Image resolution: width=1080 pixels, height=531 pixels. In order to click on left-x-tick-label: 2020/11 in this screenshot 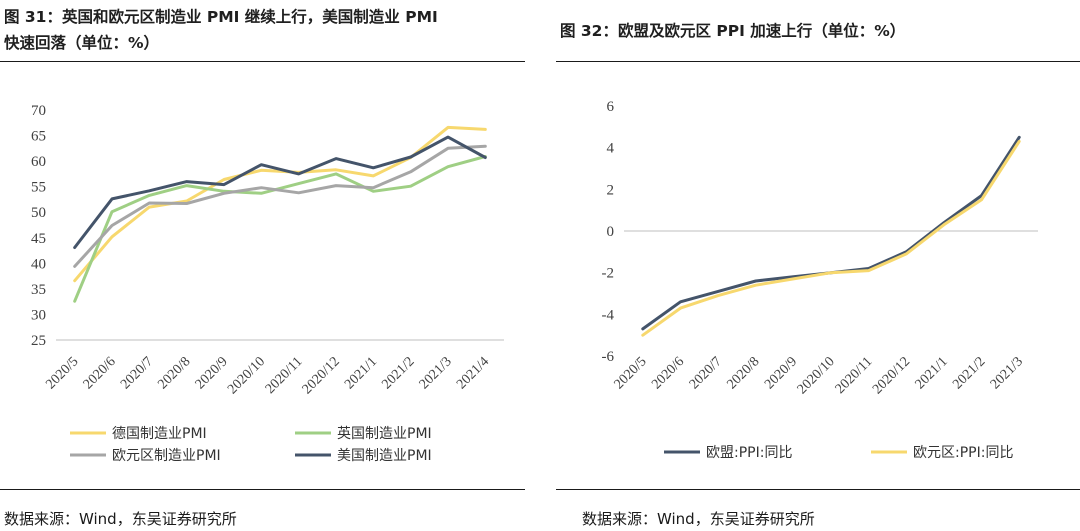, I will do `click(284, 375)`.